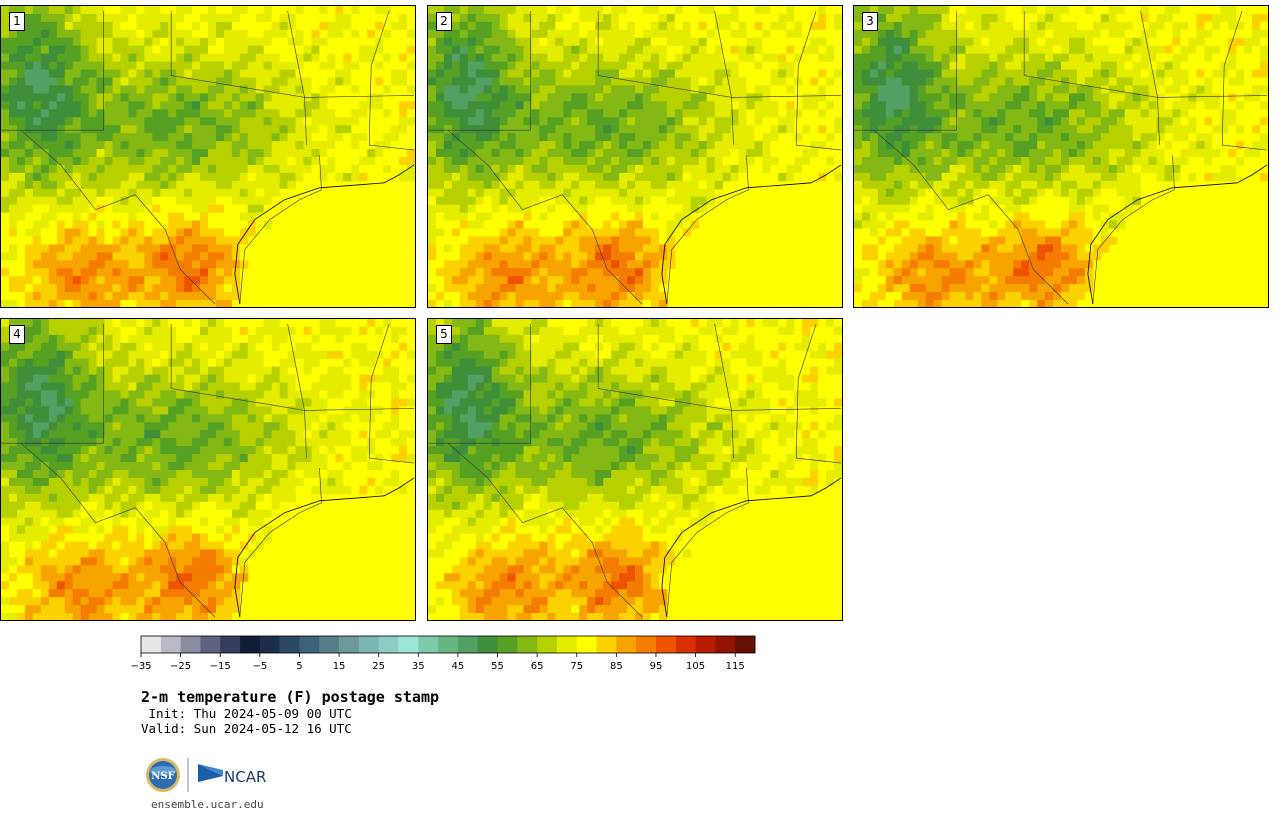  Describe the element at coordinates (259, 666) in the screenshot. I see `colorbar-tick-label: −5` at that location.